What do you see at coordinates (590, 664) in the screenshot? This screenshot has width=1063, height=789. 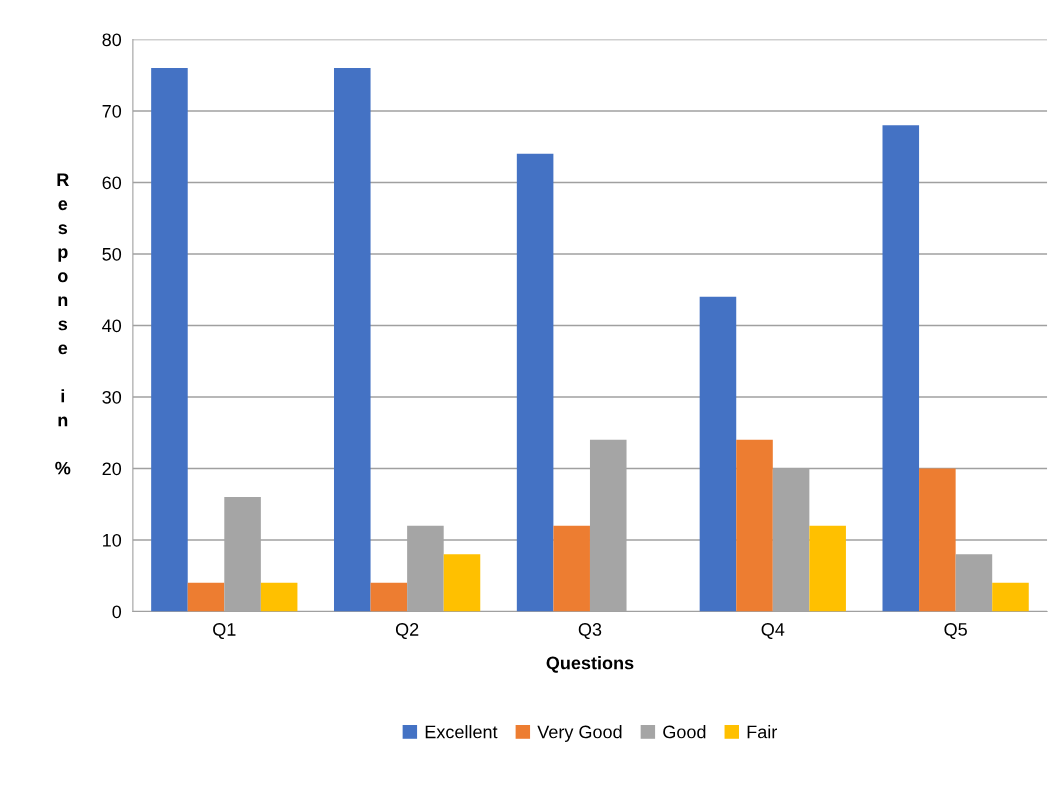 I see `x-axis-title: Questions` at bounding box center [590, 664].